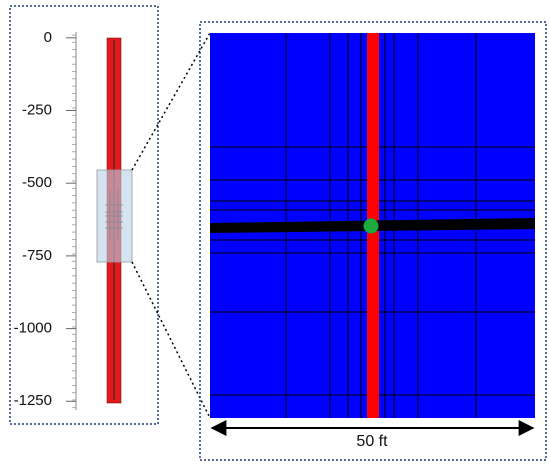  What do you see at coordinates (37, 255) in the screenshot?
I see `y-tick-label: -750` at bounding box center [37, 255].